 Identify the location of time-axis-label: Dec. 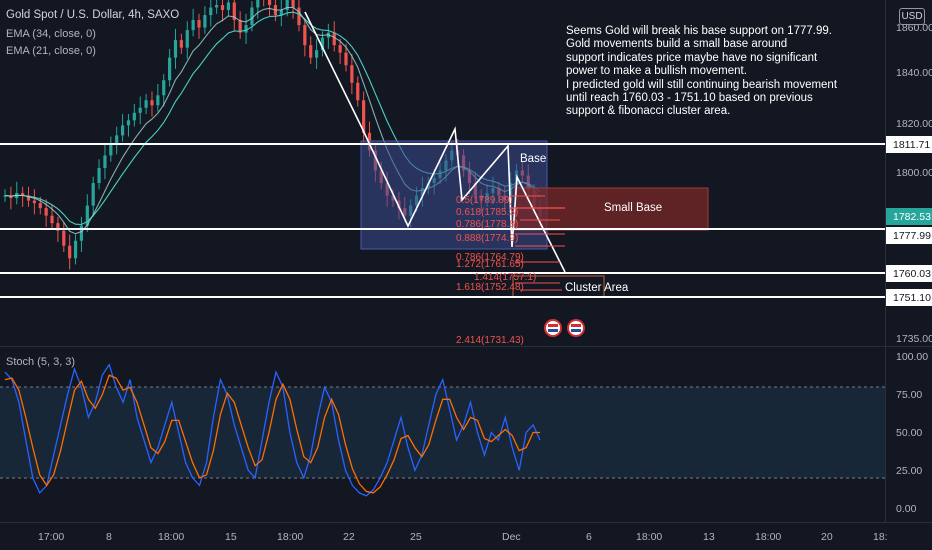
(511, 537).